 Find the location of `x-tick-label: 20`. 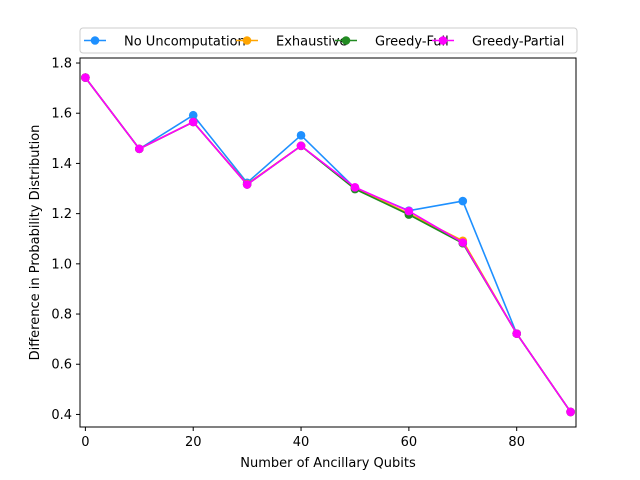

x-tick-label: 20 is located at coordinates (193, 442).